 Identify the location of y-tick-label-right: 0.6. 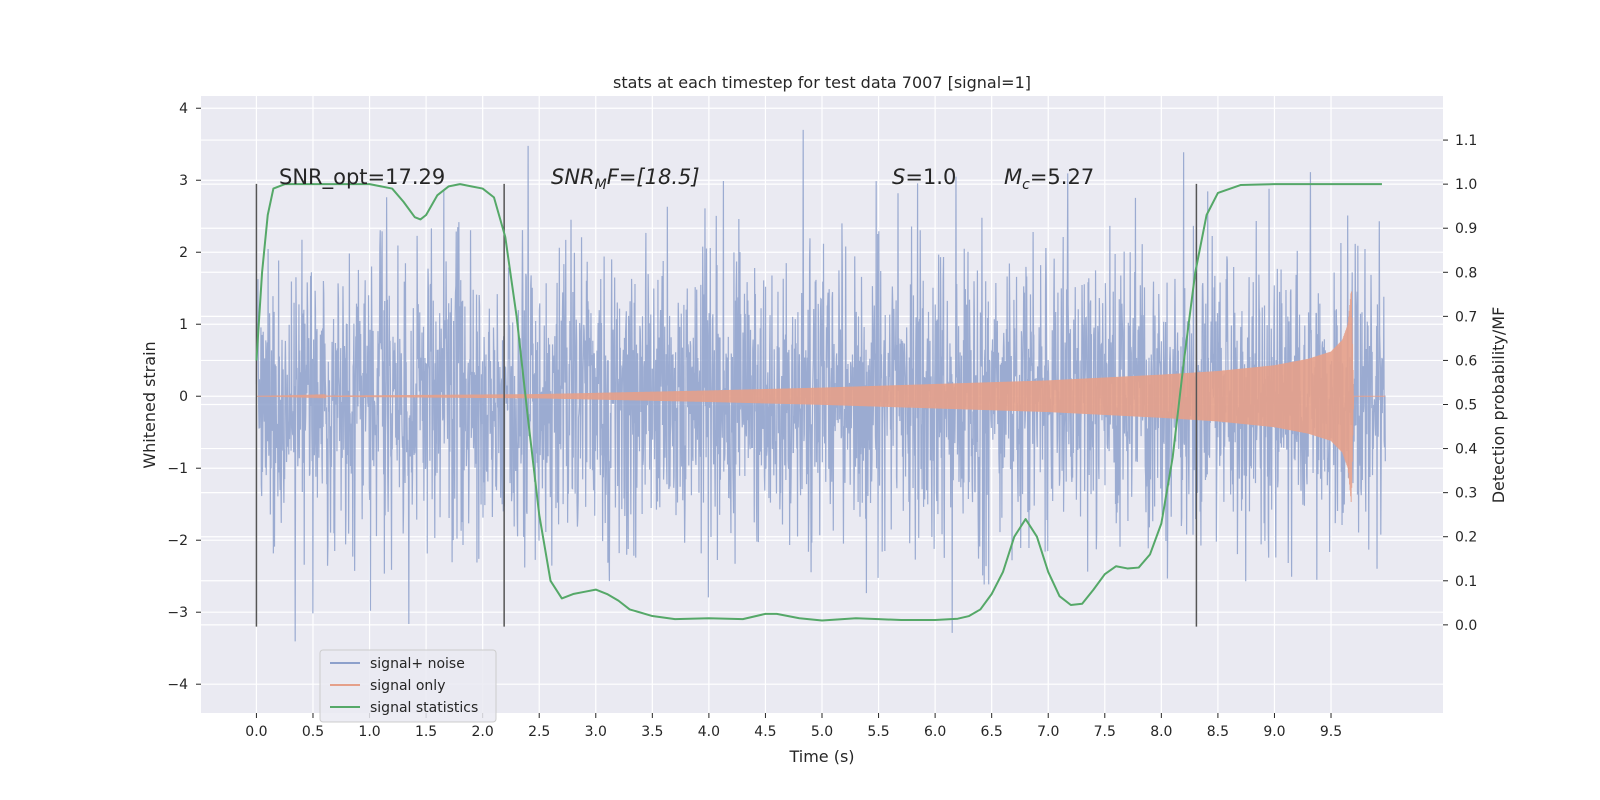
(1466, 361).